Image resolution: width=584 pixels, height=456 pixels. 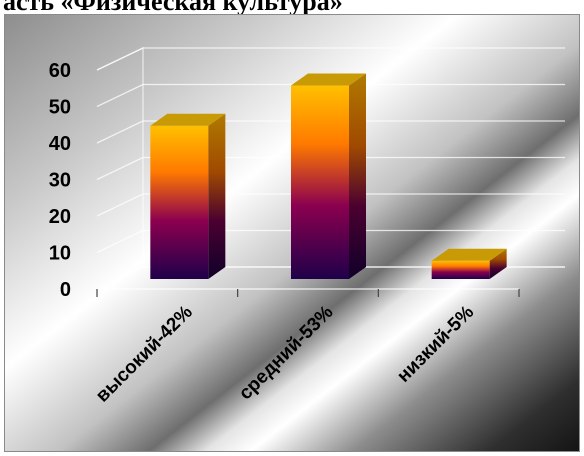 What do you see at coordinates (60, 144) in the screenshot?
I see `y-tick-label: 40` at bounding box center [60, 144].